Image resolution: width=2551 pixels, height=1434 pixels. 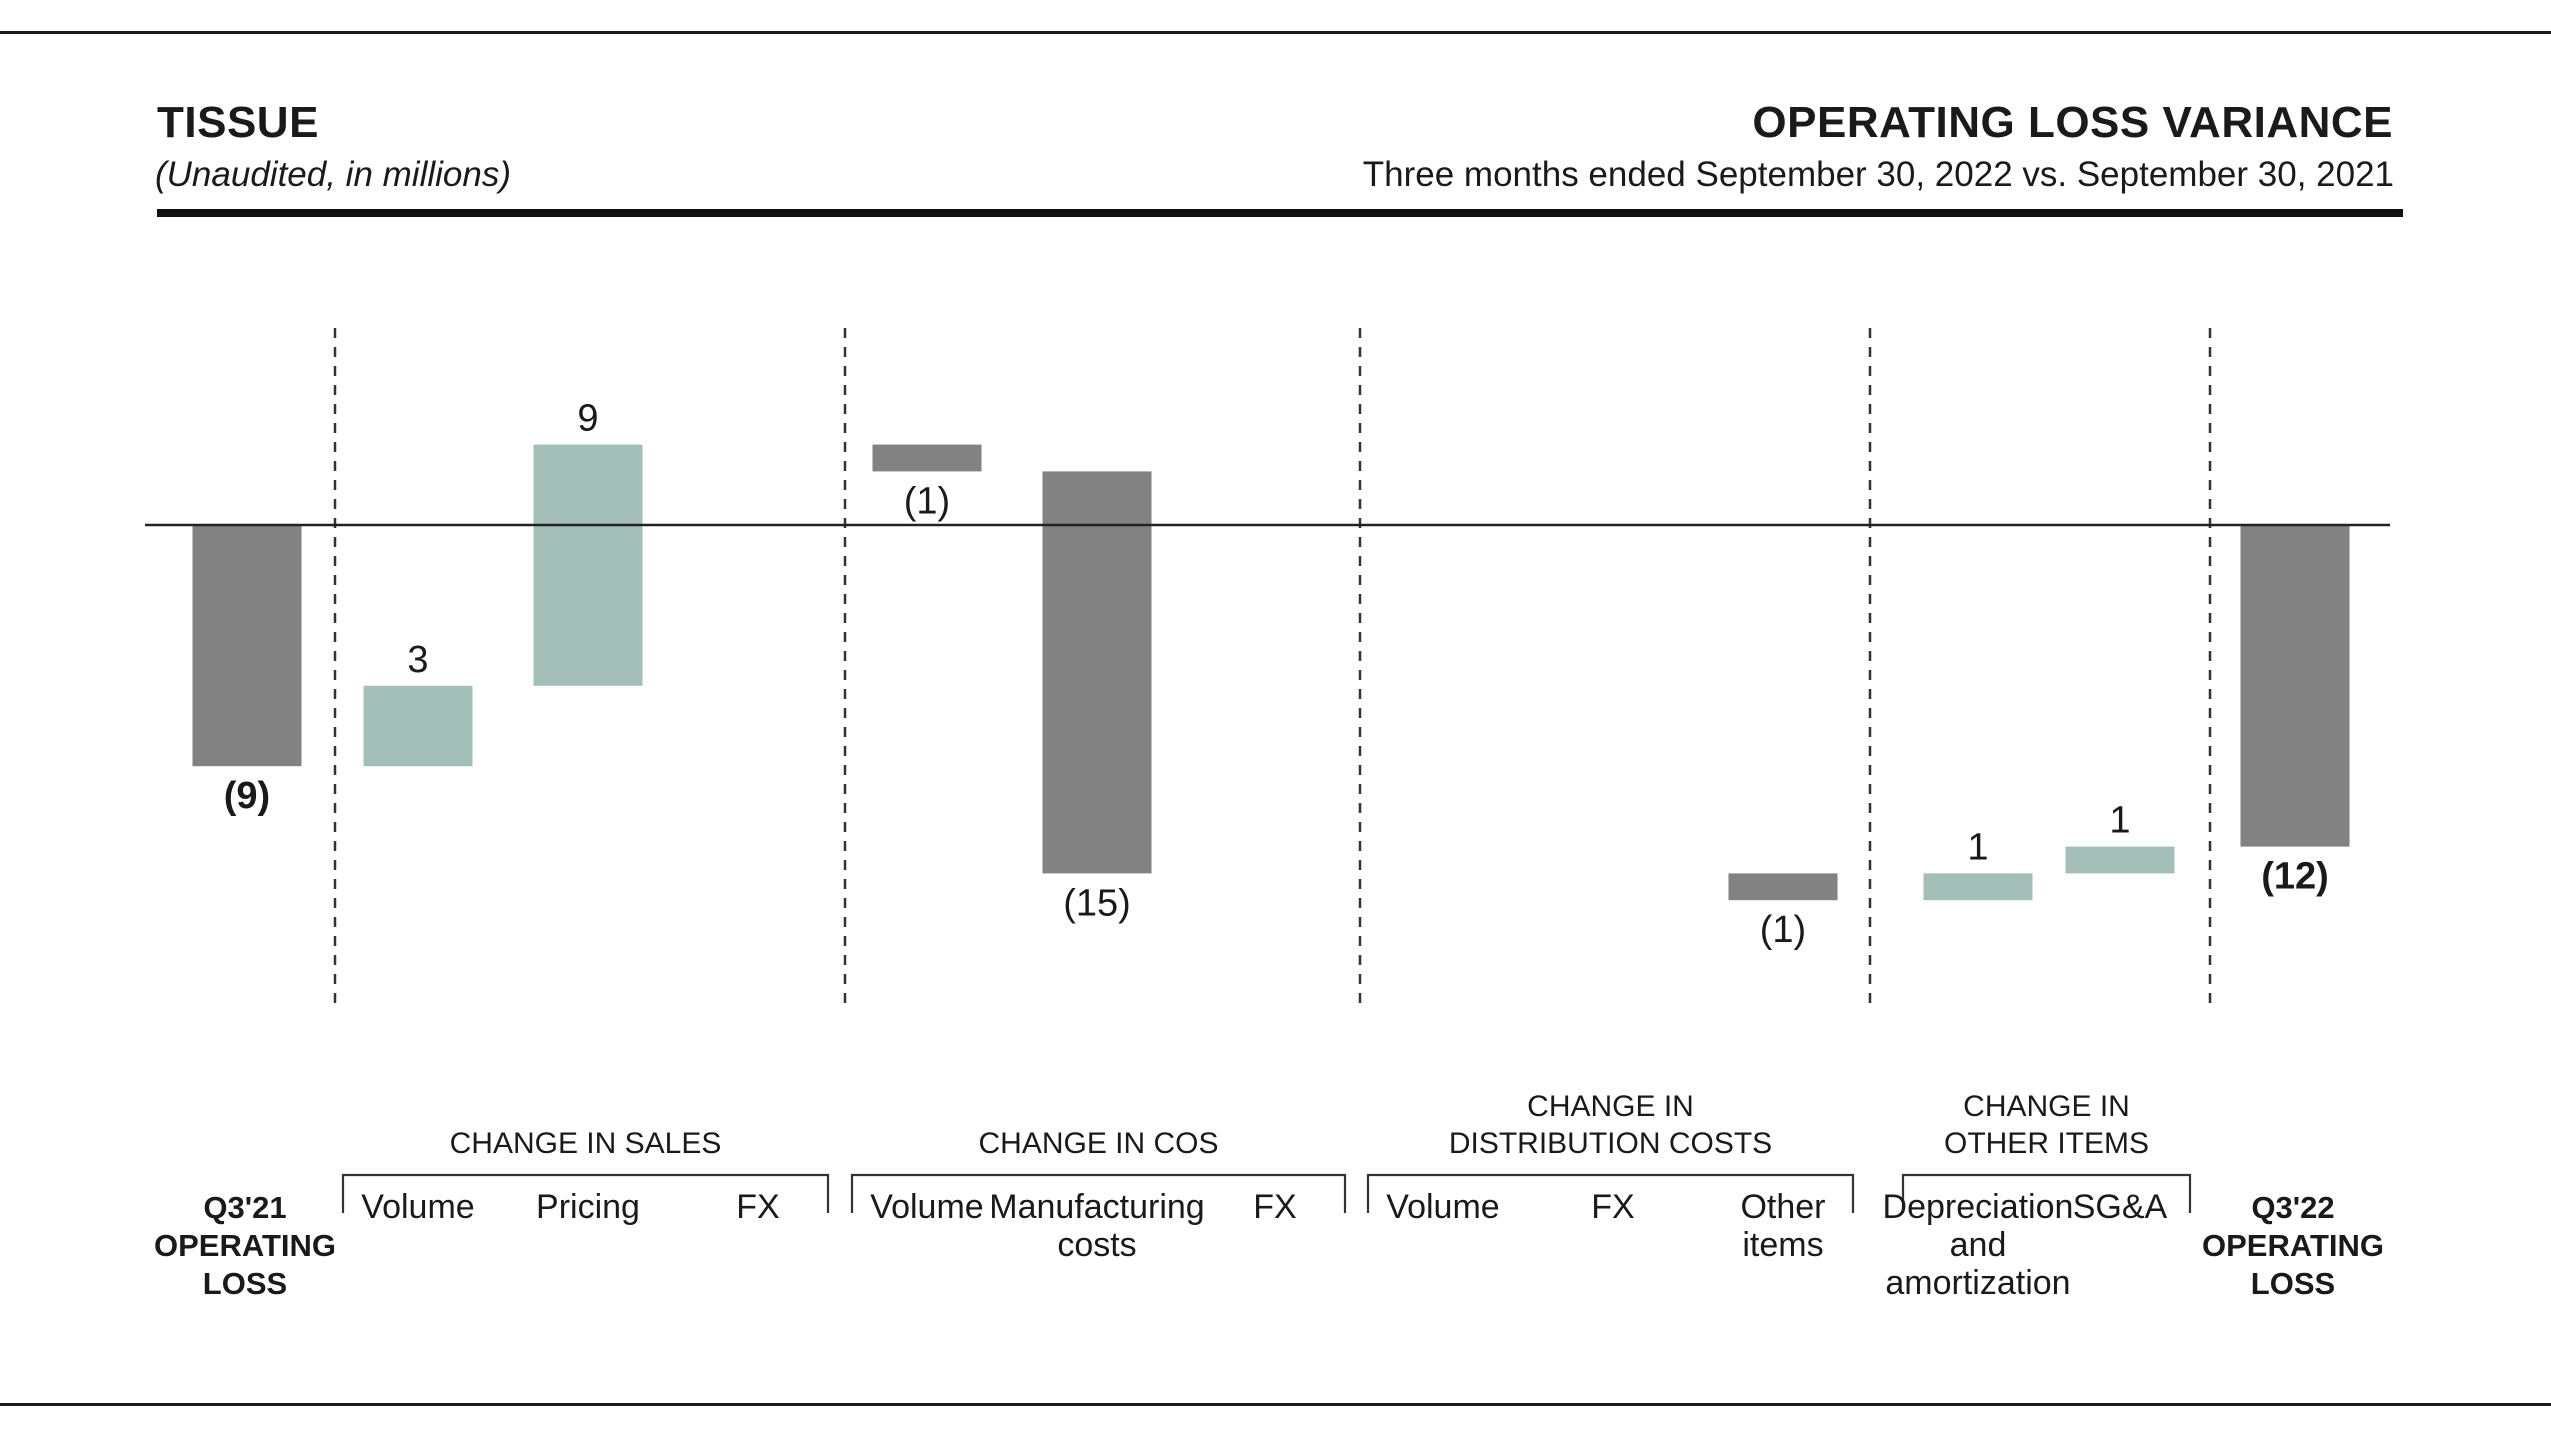 What do you see at coordinates (2119, 821) in the screenshot?
I see `data-label-12: 1` at bounding box center [2119, 821].